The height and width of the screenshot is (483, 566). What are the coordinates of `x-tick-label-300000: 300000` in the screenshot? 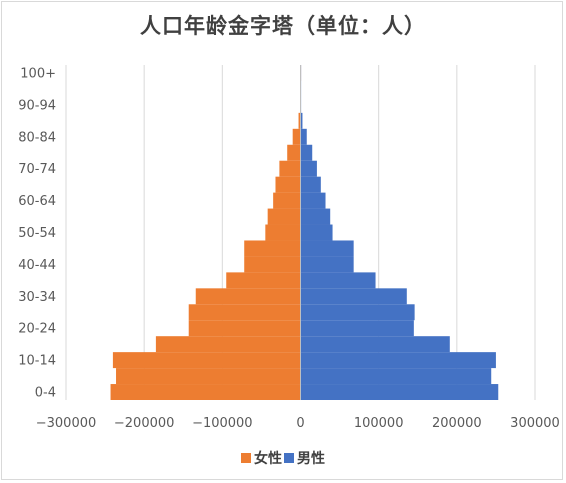 It's located at (535, 423).